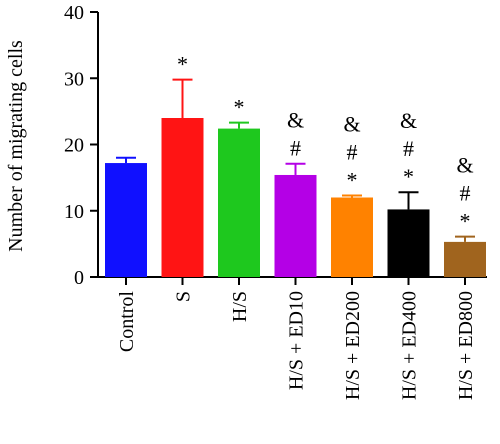 Image resolution: width=500 pixels, height=444 pixels. Describe the element at coordinates (74, 79) in the screenshot. I see `y-tick-label: 30` at that location.